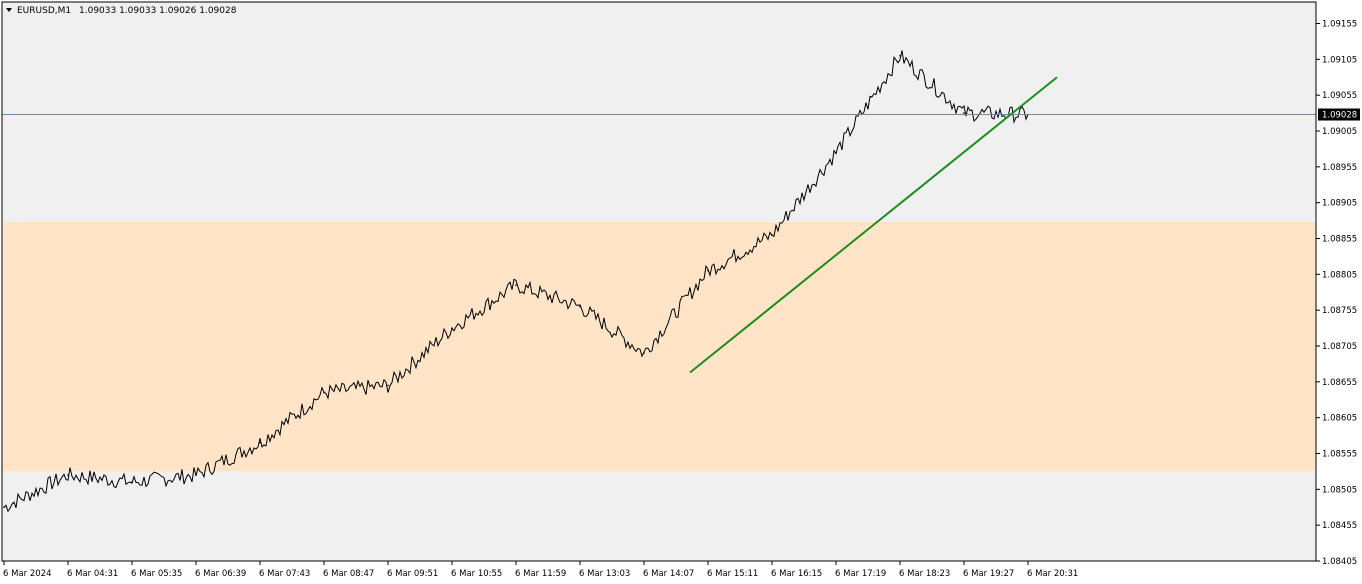  I want to click on y-tick-label: 1.08905, so click(1339, 204).